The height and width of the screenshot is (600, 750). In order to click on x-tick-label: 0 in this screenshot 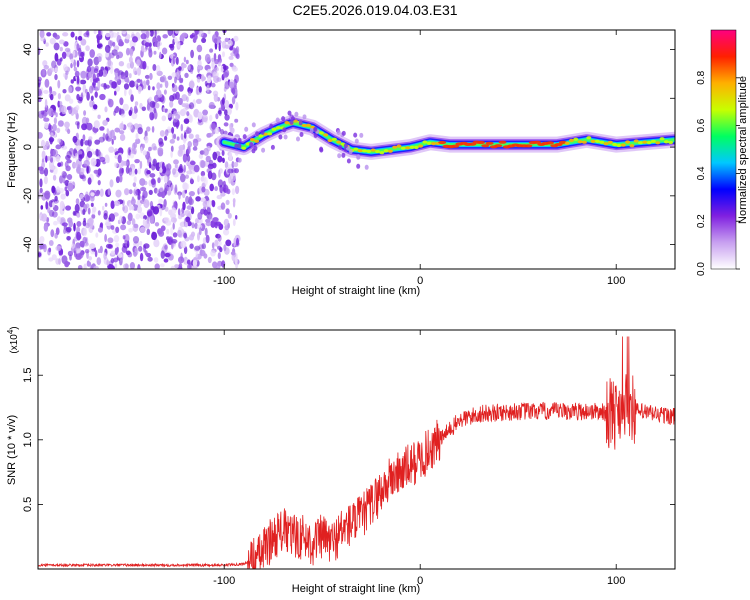, I will do `click(420, 281)`.